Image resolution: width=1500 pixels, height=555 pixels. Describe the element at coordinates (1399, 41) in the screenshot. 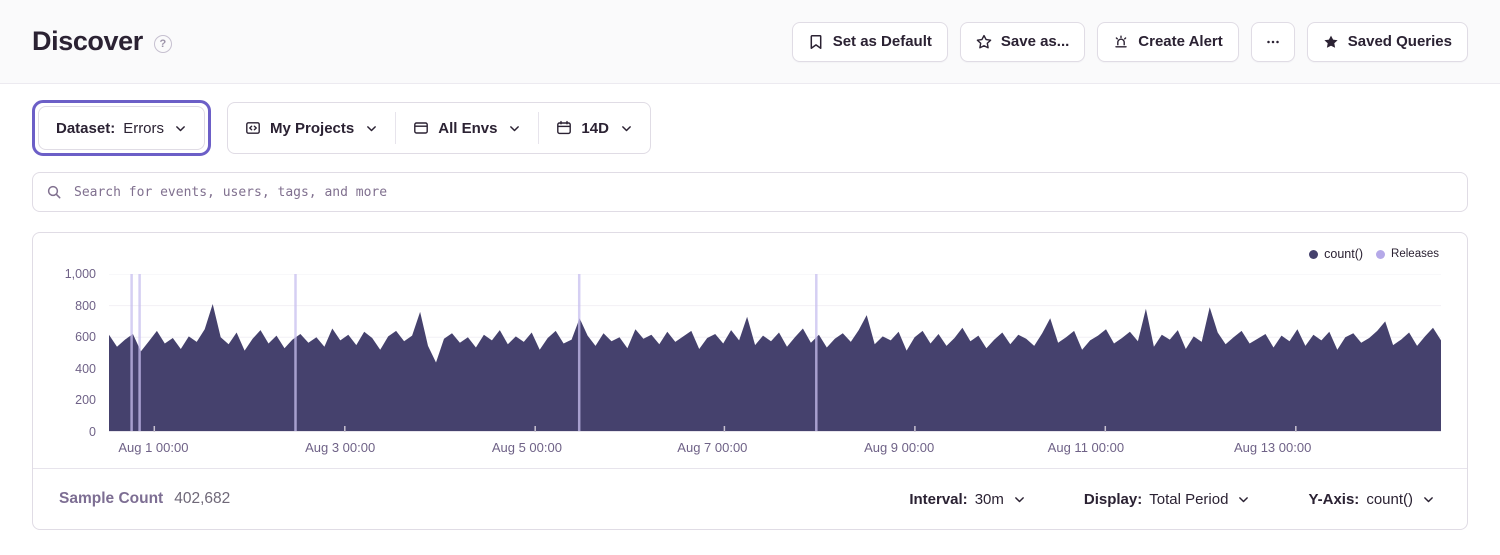

I see `saved-queries-label: Saved Queries` at that location.